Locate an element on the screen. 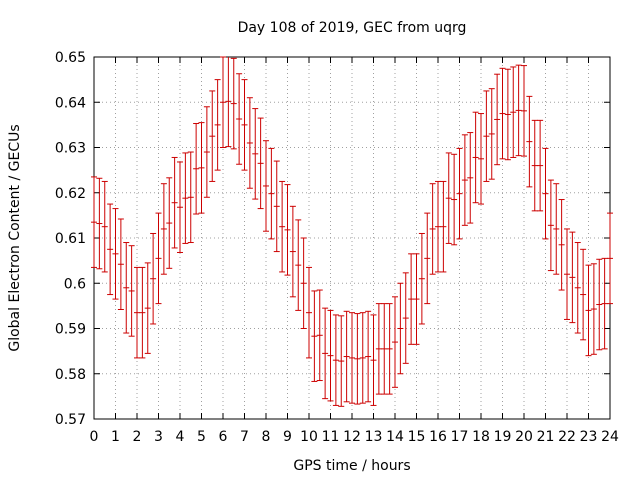  y-tick-label: 0.57 is located at coordinates (70, 420).